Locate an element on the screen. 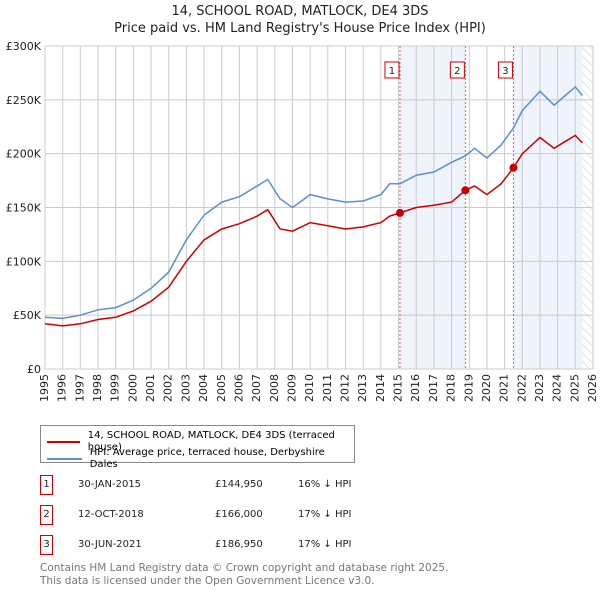  sale-date: 12-OCT-2018 is located at coordinates (111, 514).